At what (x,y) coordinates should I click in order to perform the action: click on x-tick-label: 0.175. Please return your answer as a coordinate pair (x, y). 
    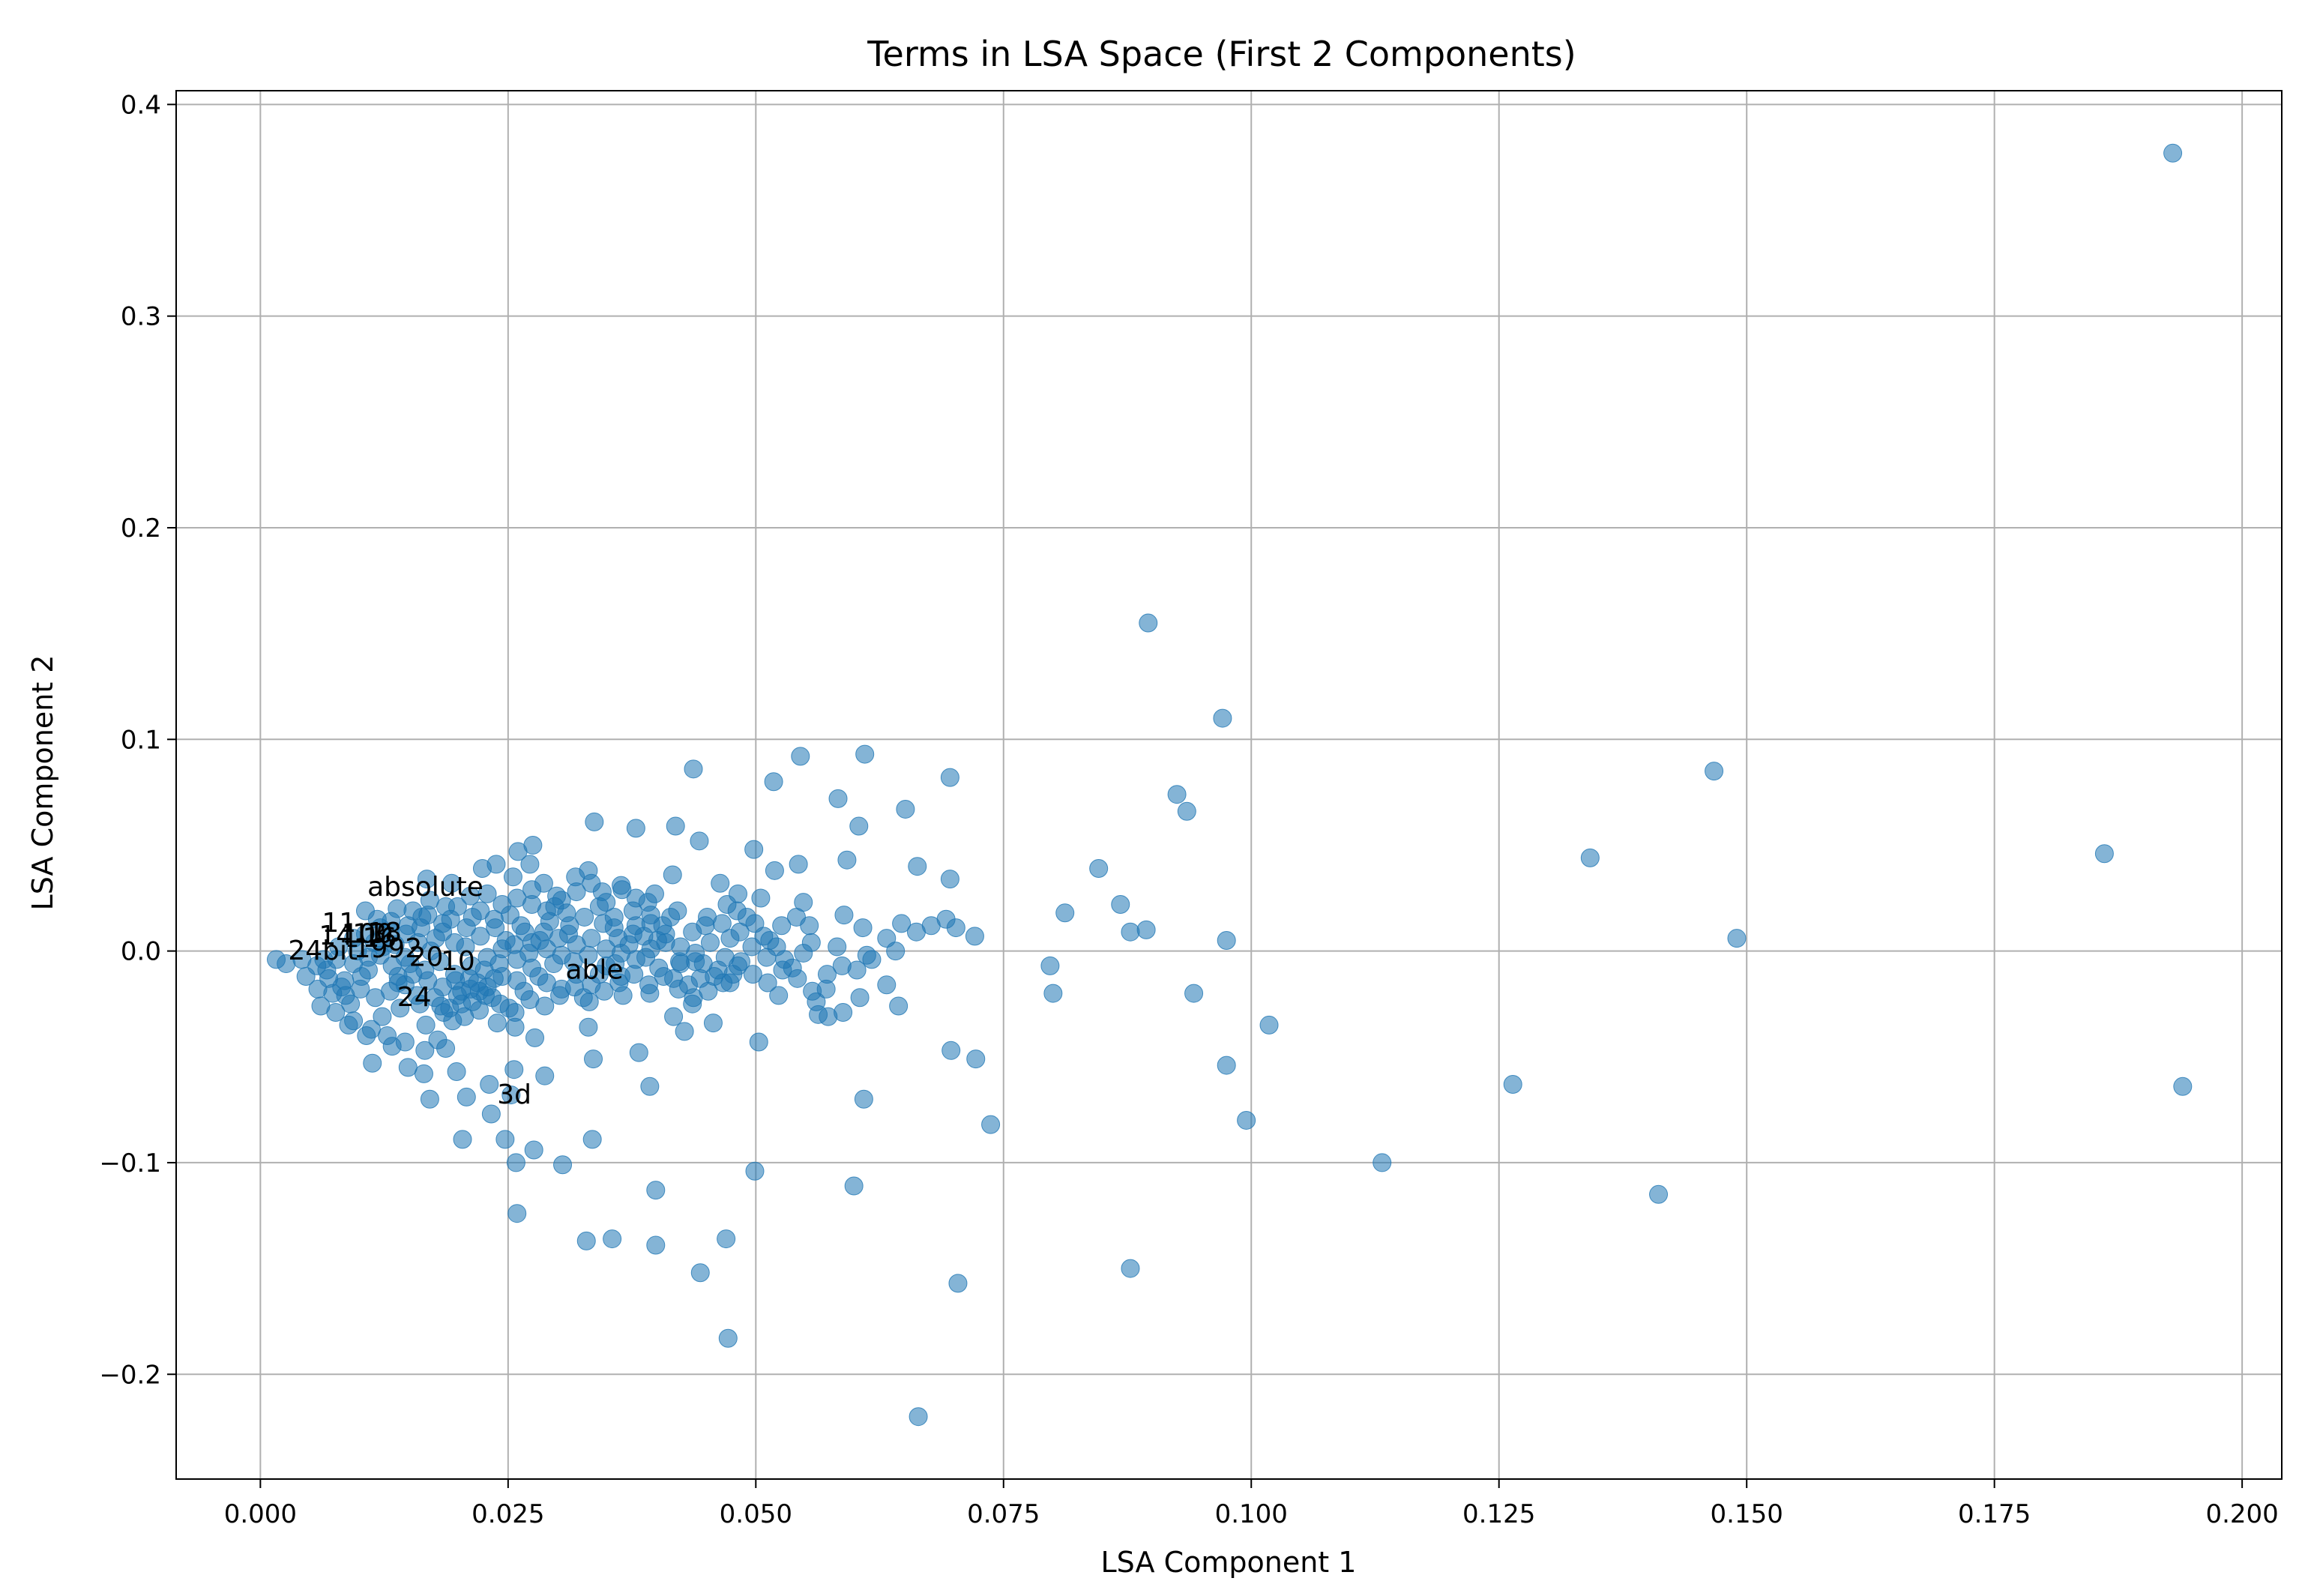
    Looking at the image, I should click on (1994, 1514).